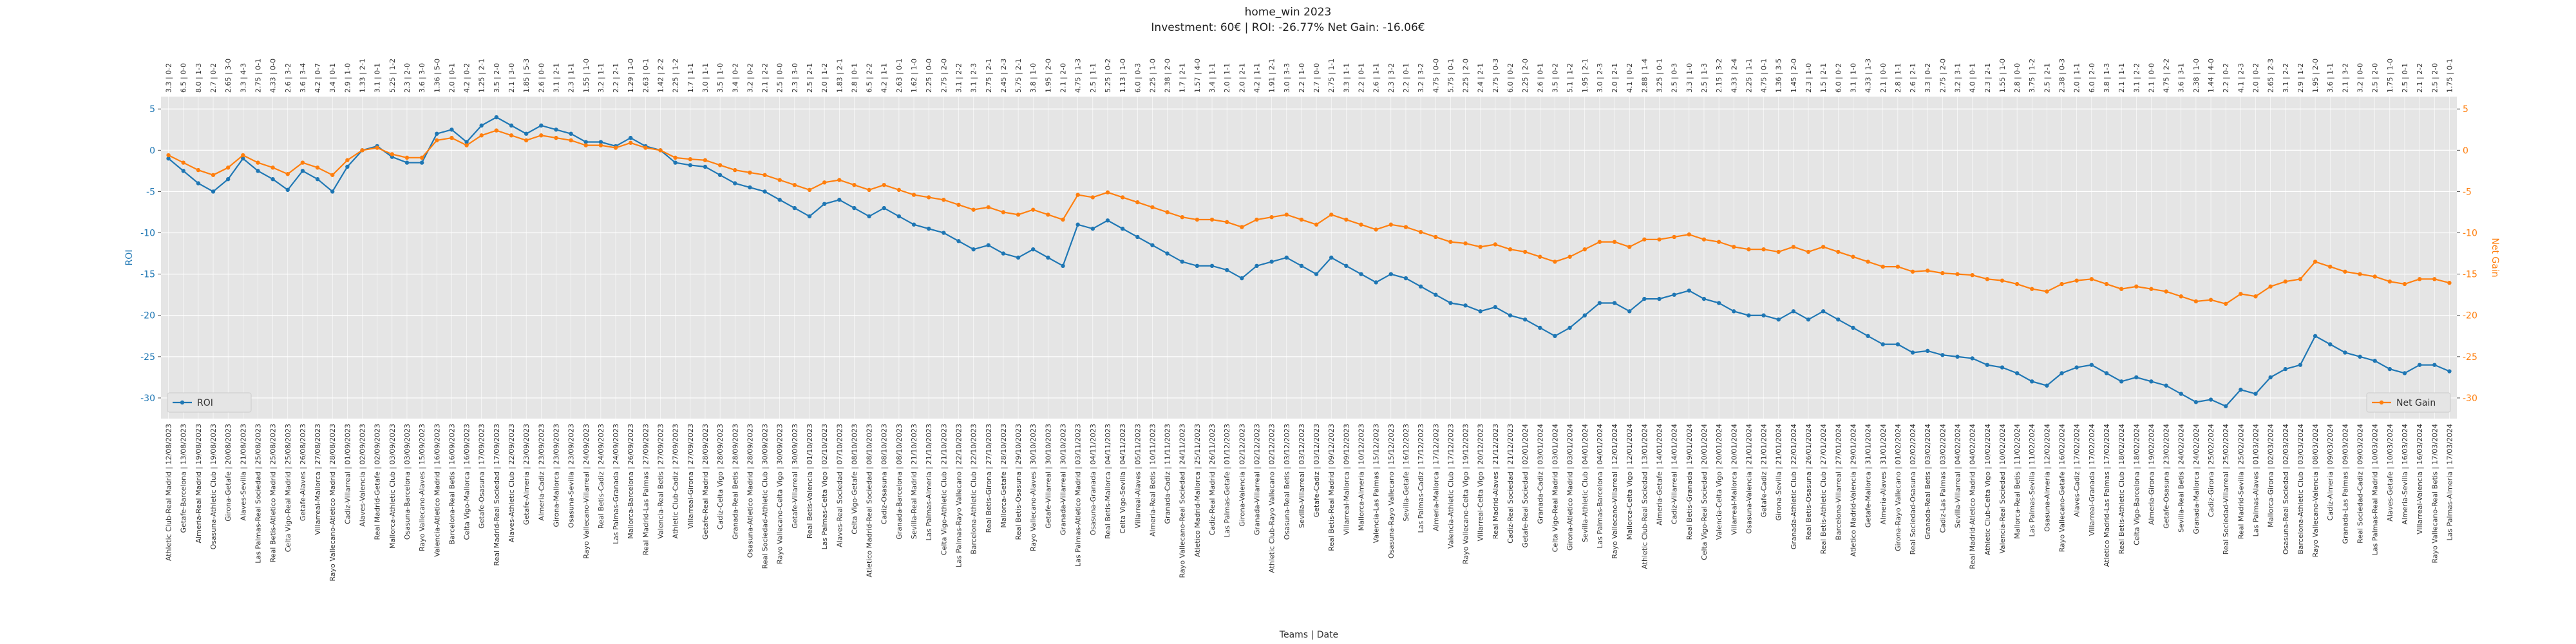  I want to click on x-tick-label: Las Palmas-Rayo Vallecano | 22/10/2023, so click(958, 496).